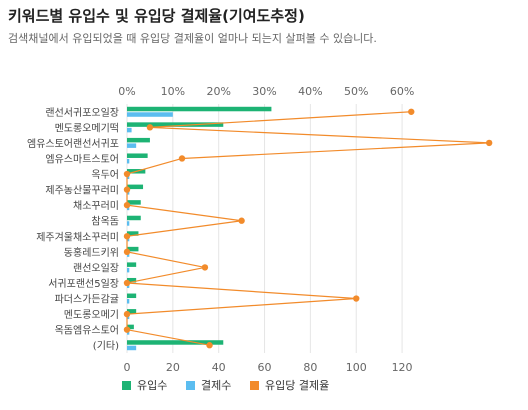  What do you see at coordinates (87, 128) in the screenshot?
I see `category-label: 멘도롱오메기떡` at bounding box center [87, 128].